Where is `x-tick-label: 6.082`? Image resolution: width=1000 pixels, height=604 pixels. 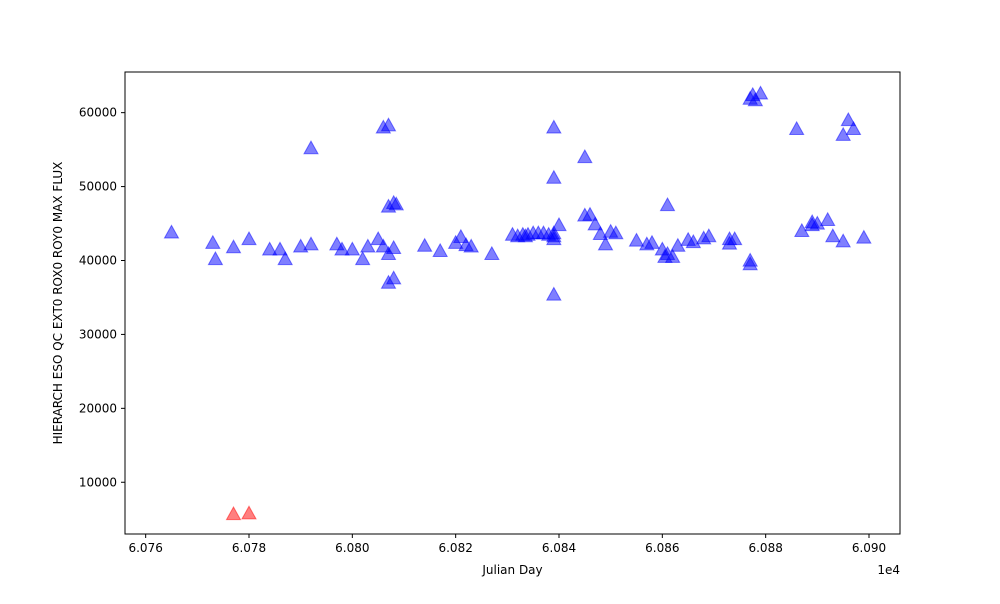
x-tick-label: 6.082 is located at coordinates (455, 548).